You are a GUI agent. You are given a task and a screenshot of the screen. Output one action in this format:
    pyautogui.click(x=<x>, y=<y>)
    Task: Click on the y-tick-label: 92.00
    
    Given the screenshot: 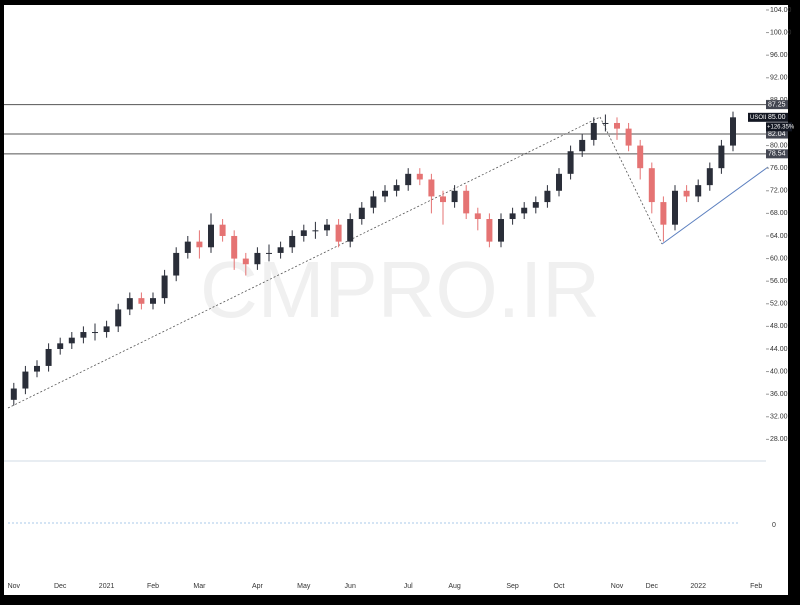 What is the action you would take?
    pyautogui.click(x=779, y=78)
    